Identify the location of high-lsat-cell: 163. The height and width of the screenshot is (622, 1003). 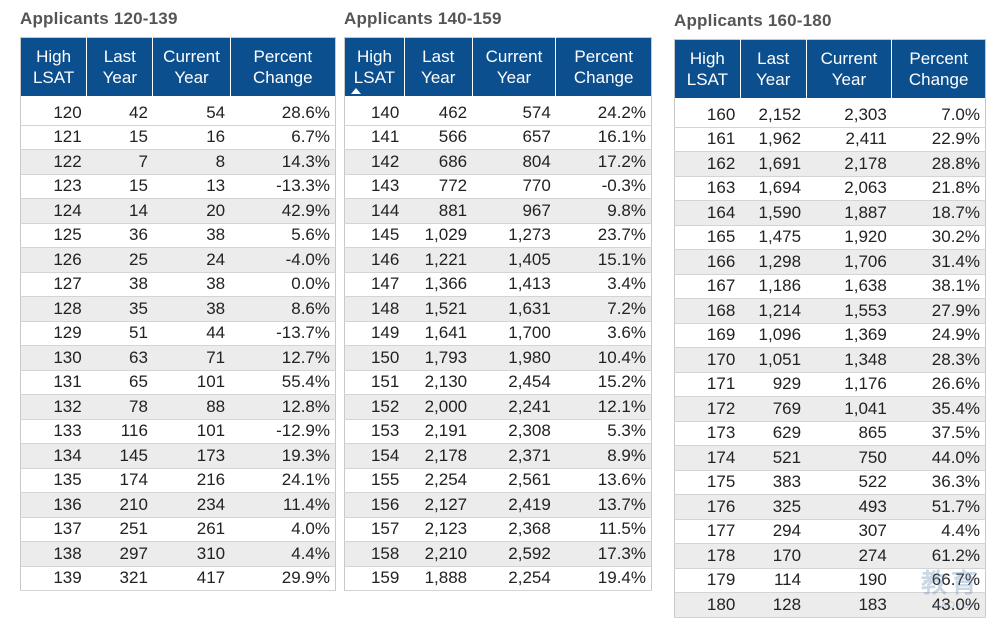
(707, 188).